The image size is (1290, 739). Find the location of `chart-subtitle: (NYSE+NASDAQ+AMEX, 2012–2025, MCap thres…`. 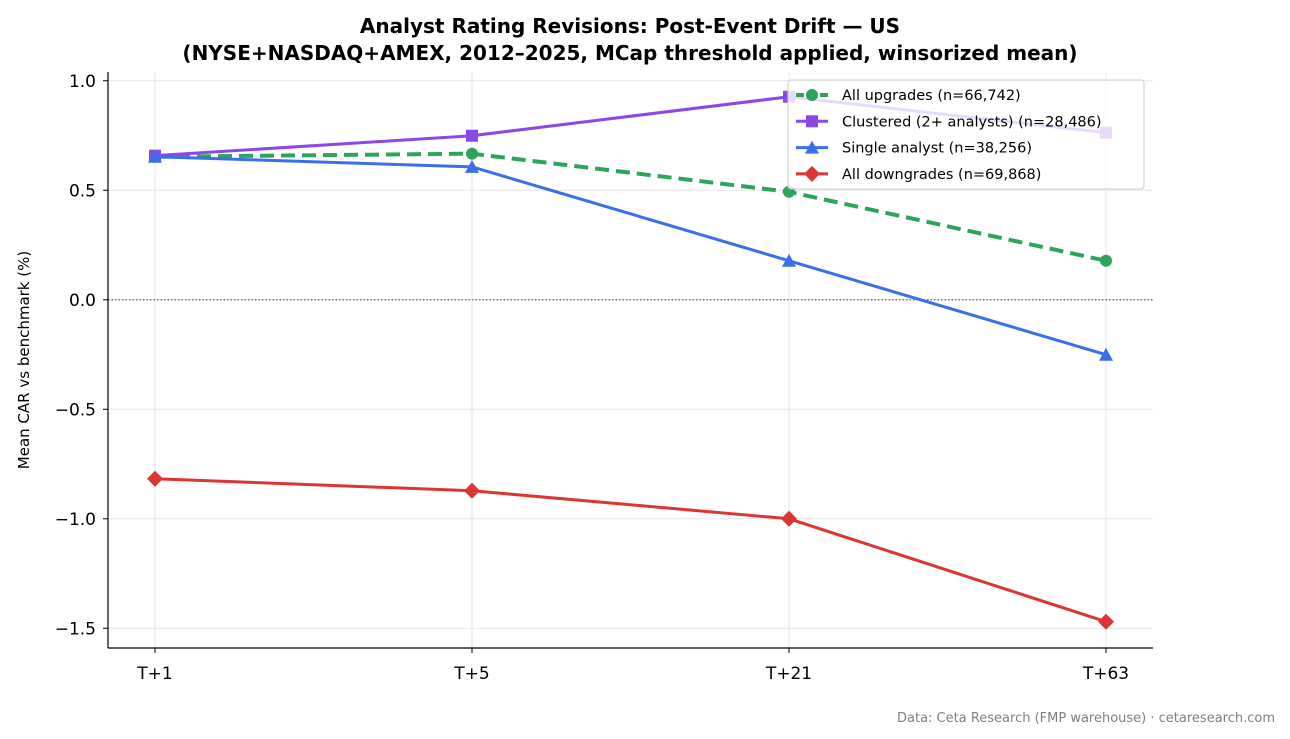

chart-subtitle: (NYSE+NASDAQ+AMEX, 2012–2025, MCap thres… is located at coordinates (629, 53).